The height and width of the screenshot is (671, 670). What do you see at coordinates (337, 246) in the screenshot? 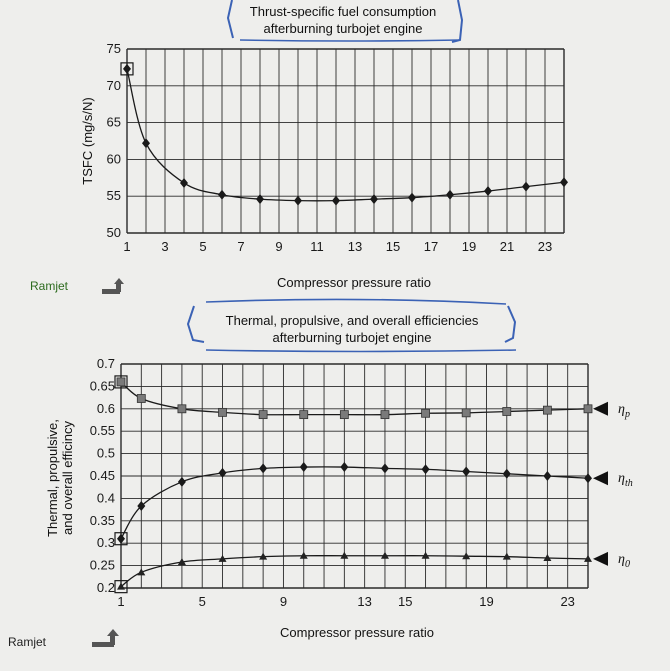
I see `tsfc-x-tick-labels: 1 3 5 7 9 11 13 15 17 19 21 23` at bounding box center [337, 246].